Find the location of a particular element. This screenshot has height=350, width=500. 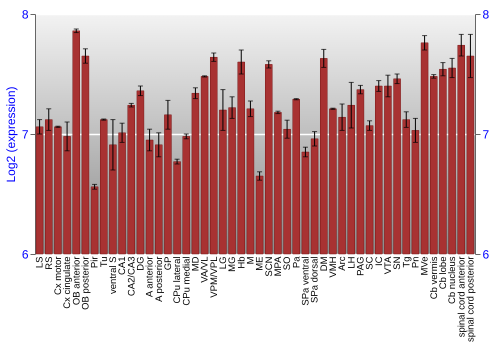

y-tick-label: 7 is located at coordinates (25, 135).